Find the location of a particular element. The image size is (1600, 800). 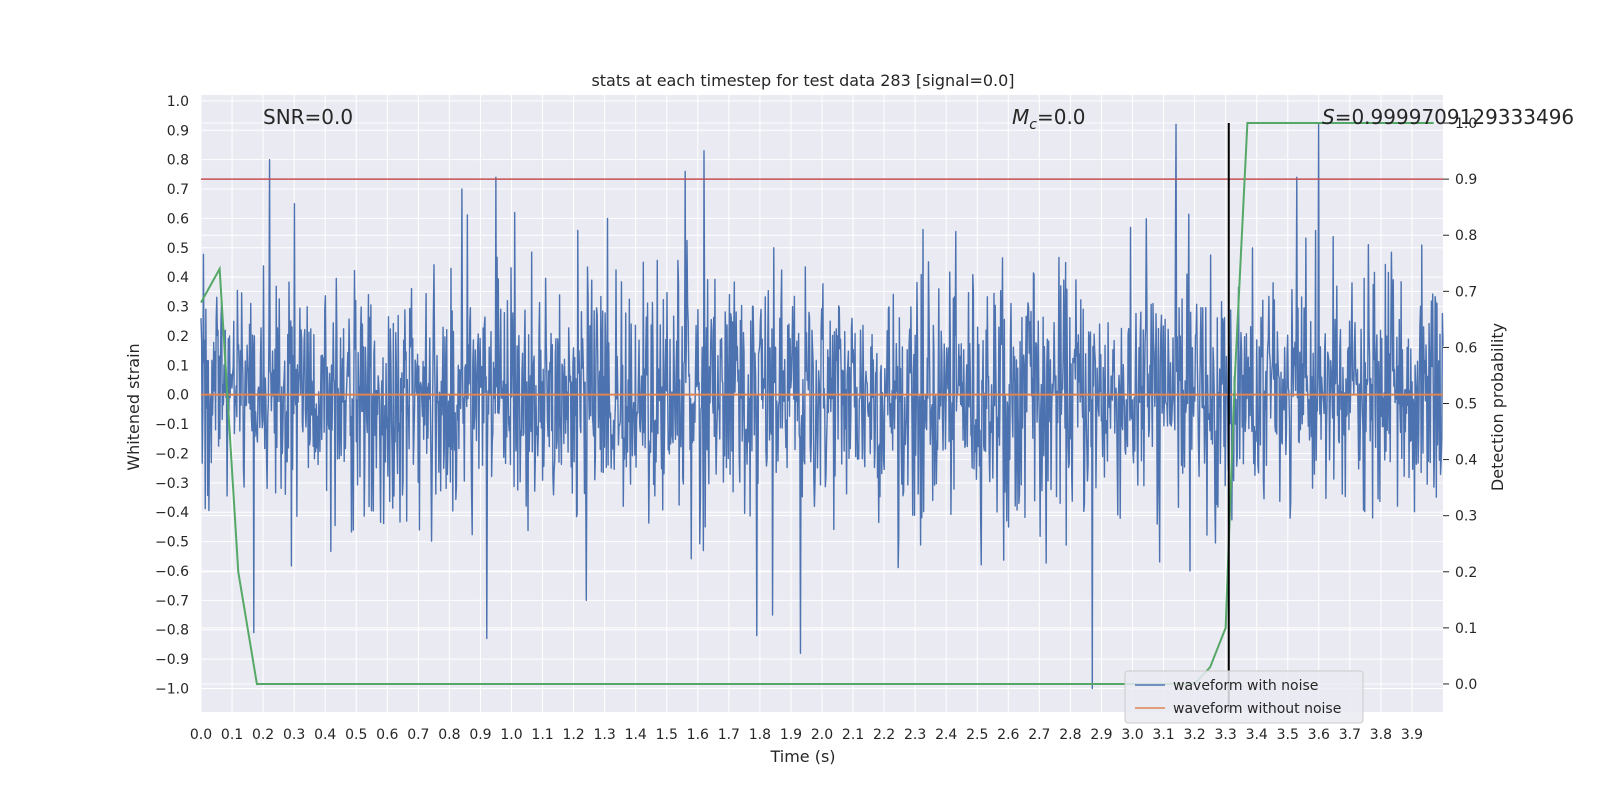

y-left-tick-label: −1.0 is located at coordinates (172, 689).